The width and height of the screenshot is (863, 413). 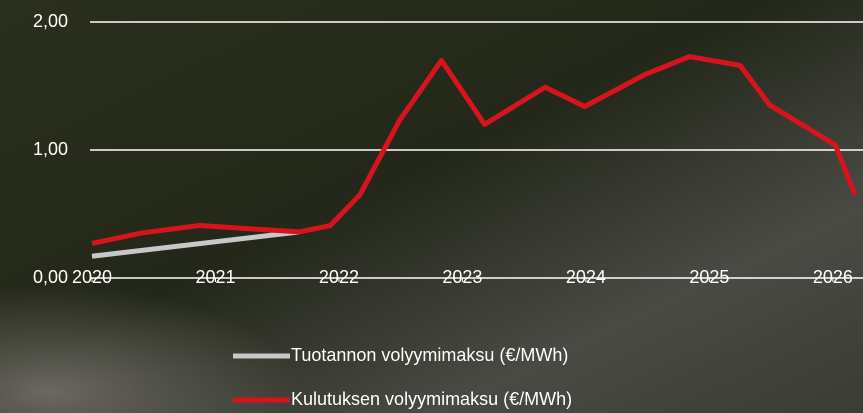 I want to click on x-tick-label: 2020, so click(x=92, y=277).